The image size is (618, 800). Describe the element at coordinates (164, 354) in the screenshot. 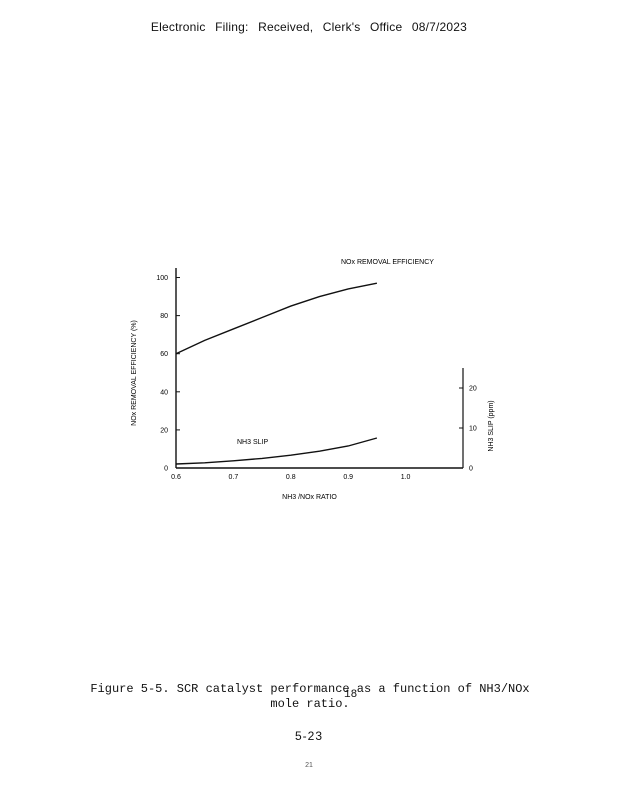

I see `left-tick-label: 60` at that location.